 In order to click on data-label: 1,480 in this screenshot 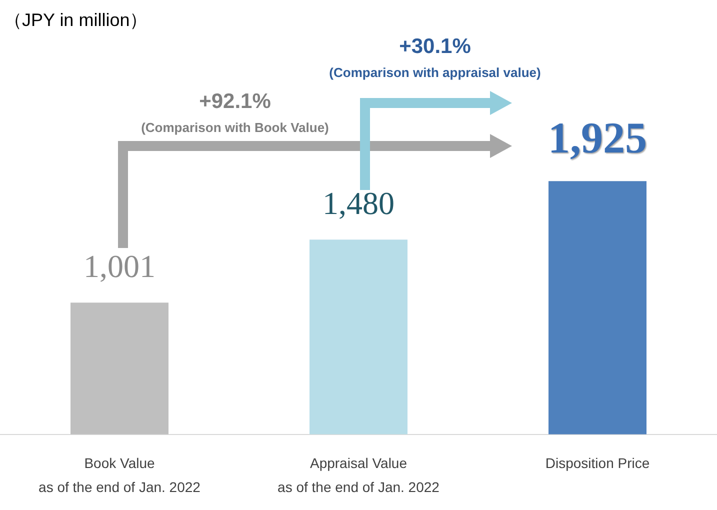, I will do `click(358, 203)`.